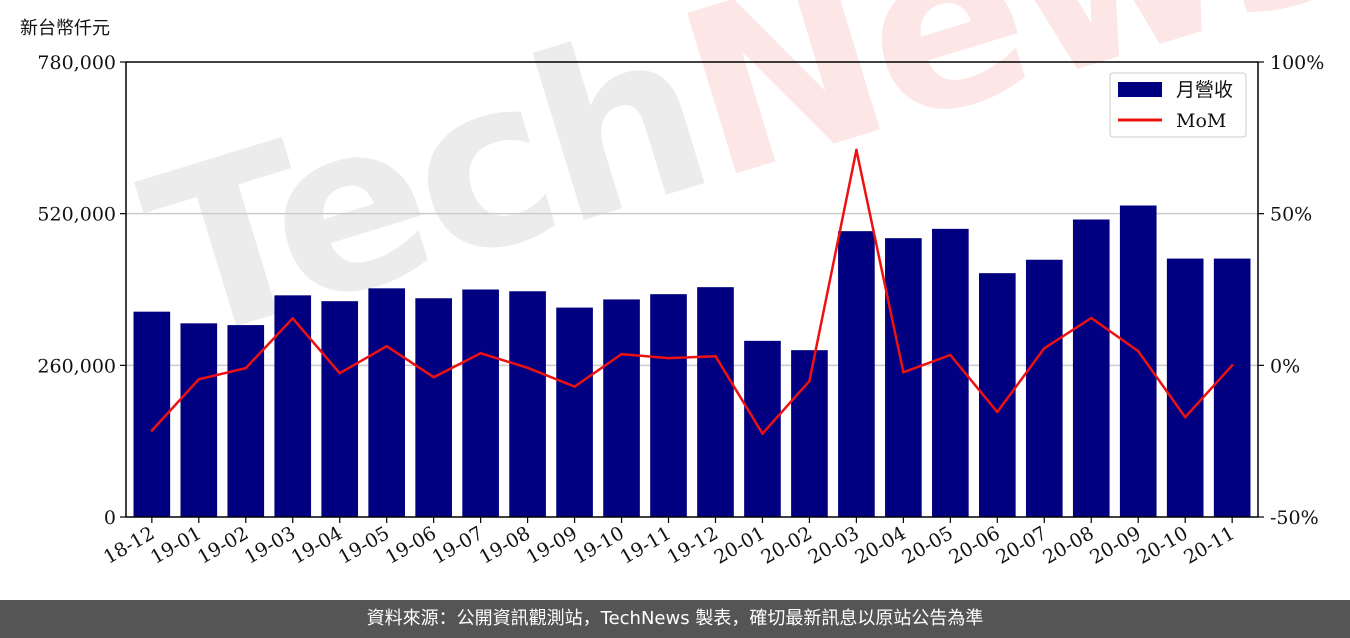 This screenshot has height=638, width=1350. I want to click on x-tick-label: 20-02, so click(786, 545).